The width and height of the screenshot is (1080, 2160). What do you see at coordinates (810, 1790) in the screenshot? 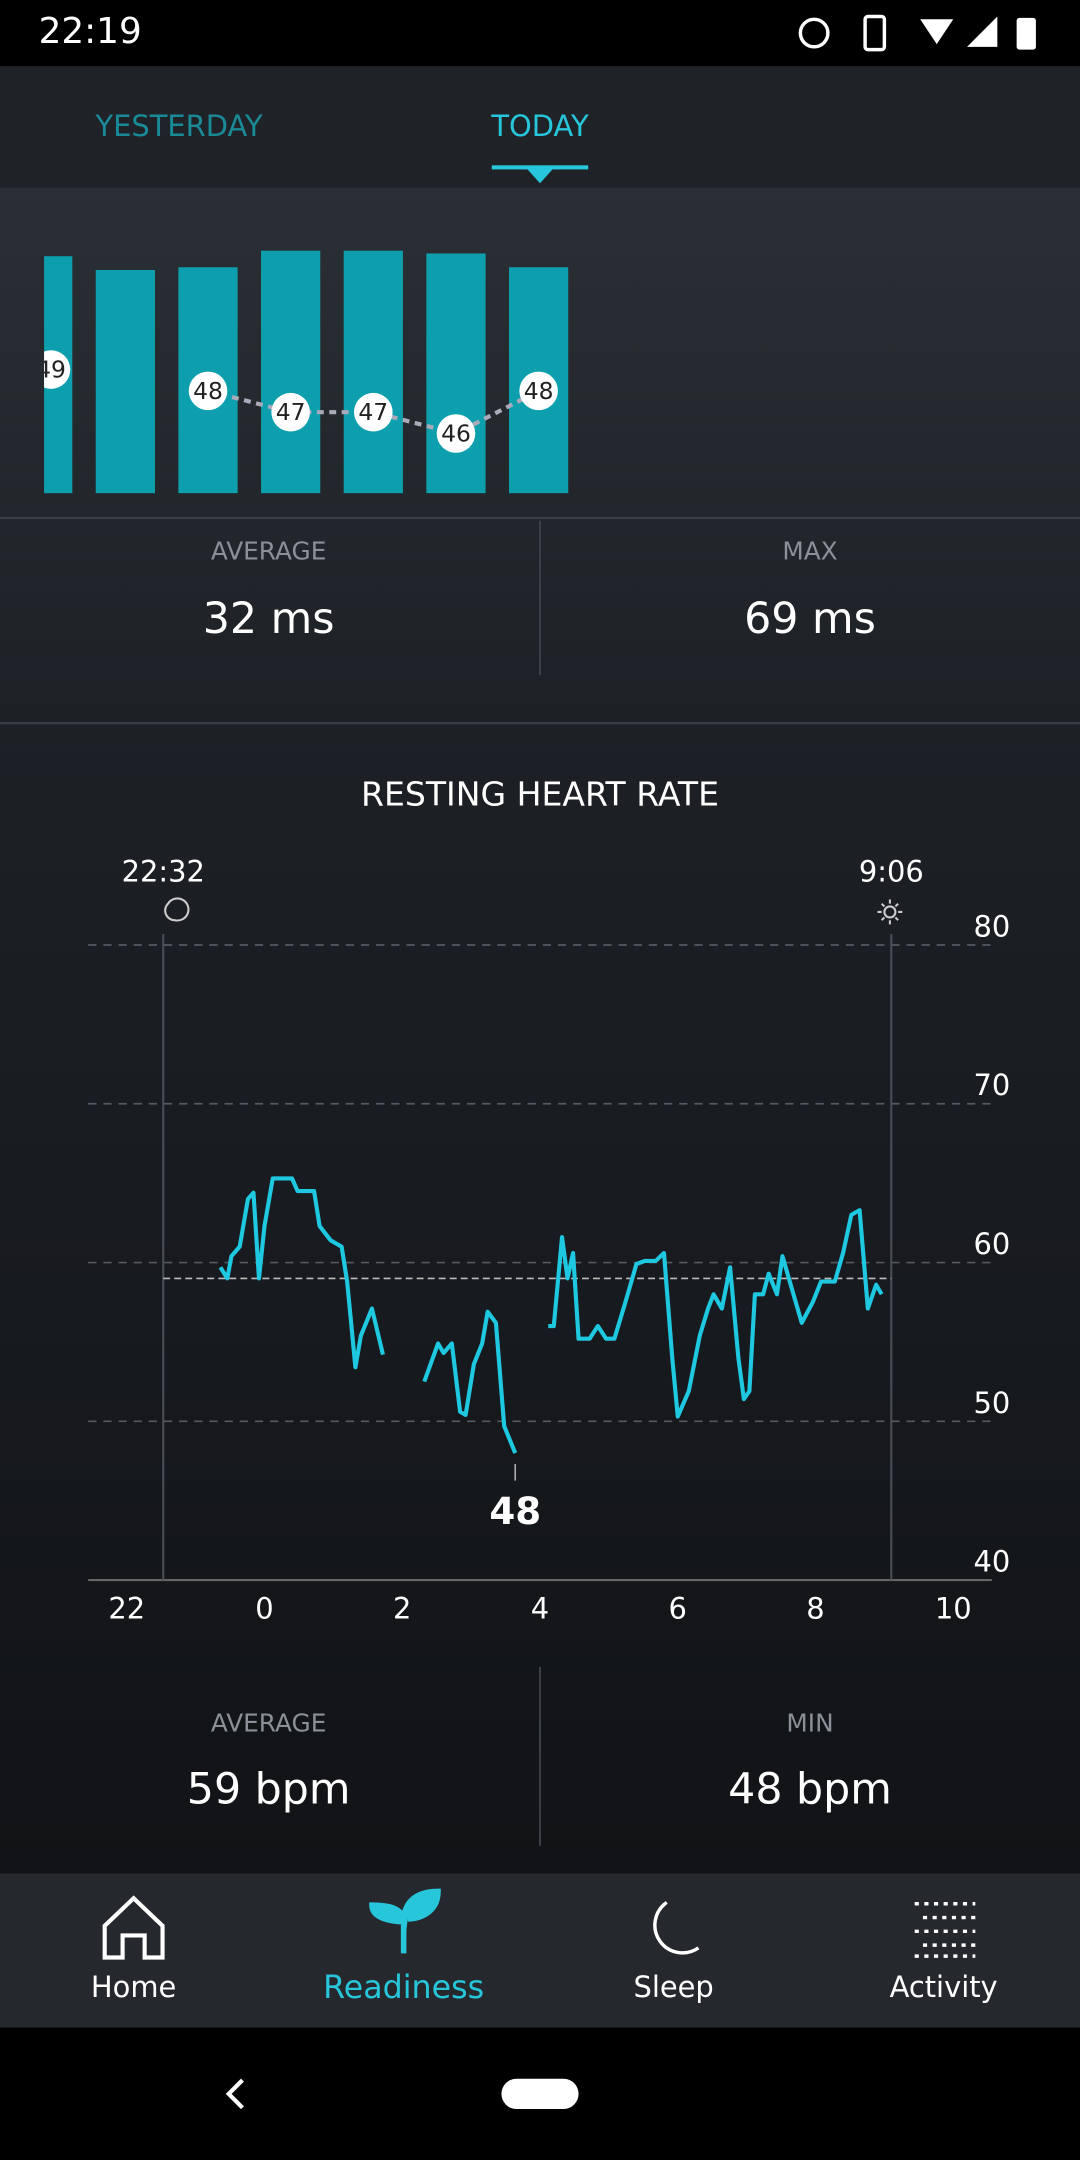
I see `stat-value: 48 bpm` at bounding box center [810, 1790].